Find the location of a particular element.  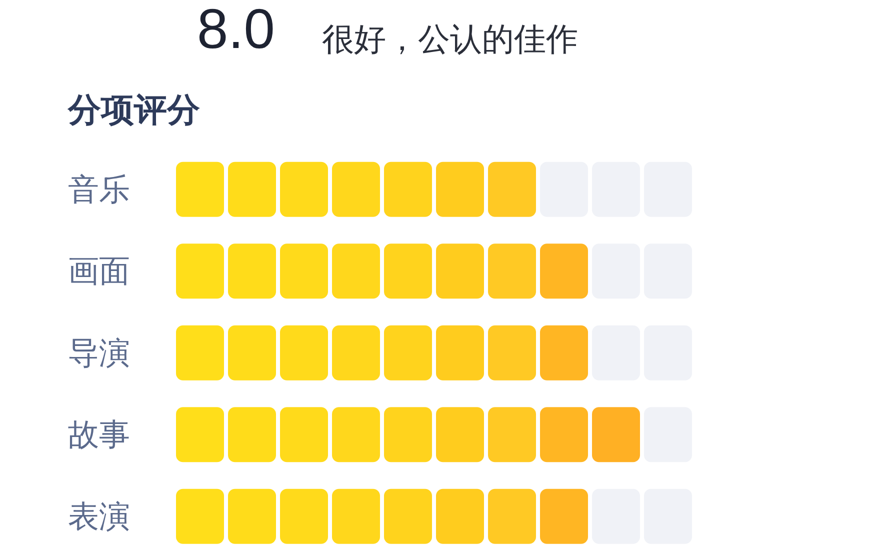

y-tick-label: 画面 is located at coordinates (99, 271).